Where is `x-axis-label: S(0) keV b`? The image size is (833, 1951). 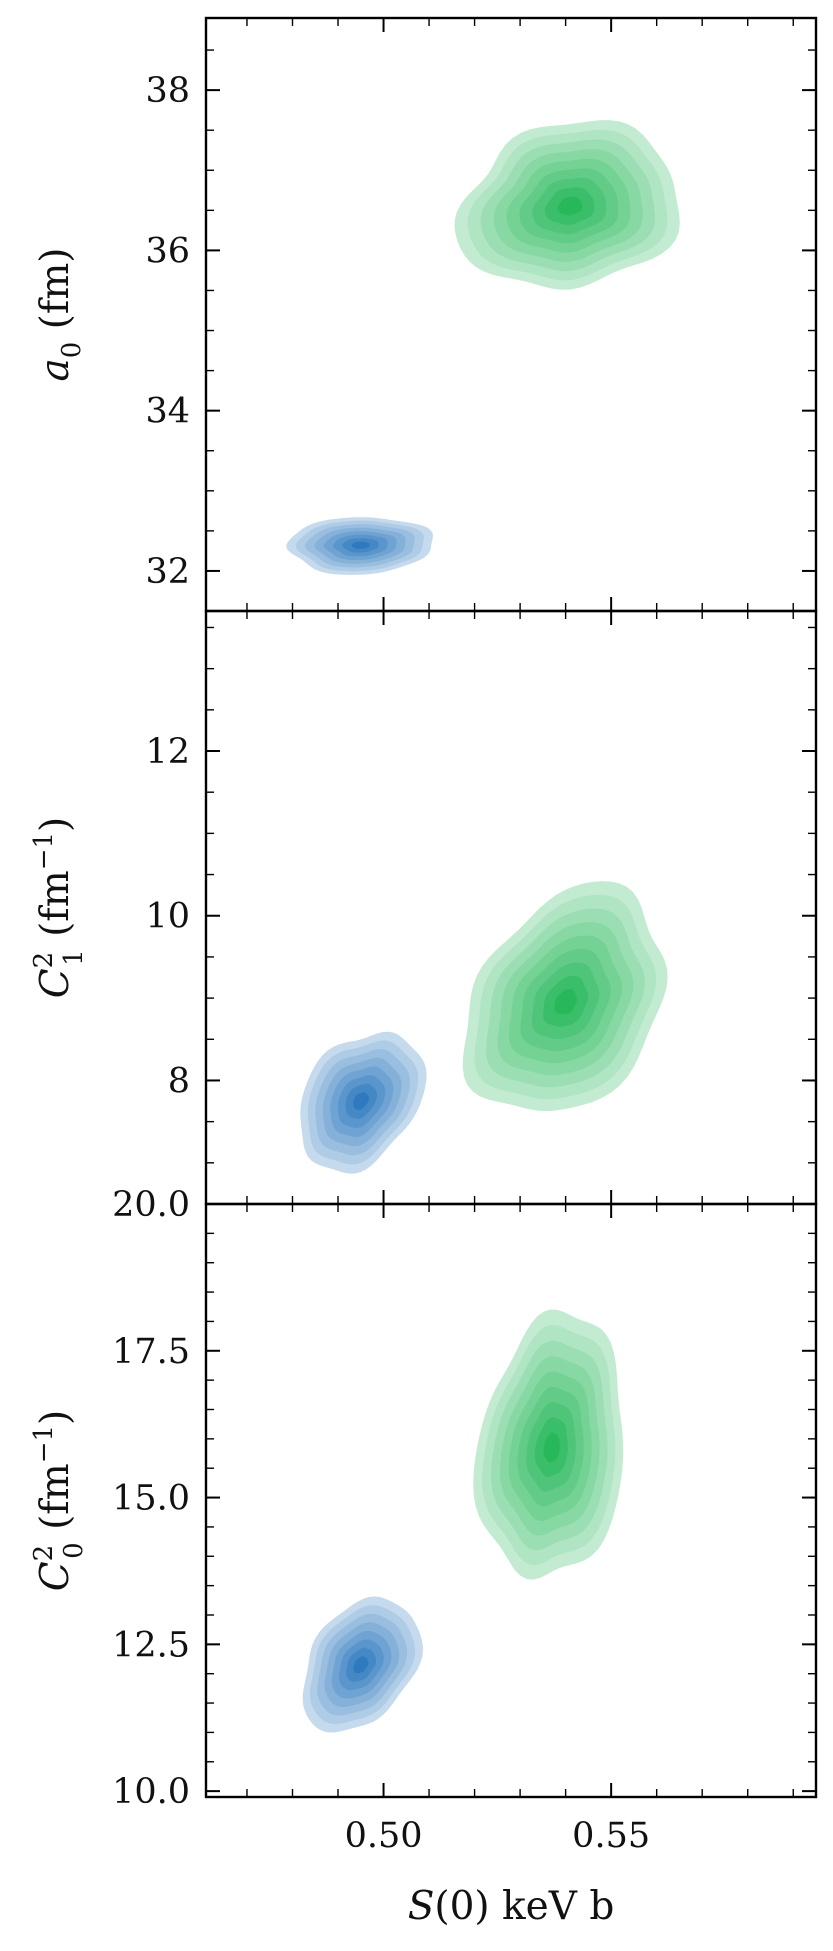 x-axis-label: S(0) keV b is located at coordinates (511, 1906).